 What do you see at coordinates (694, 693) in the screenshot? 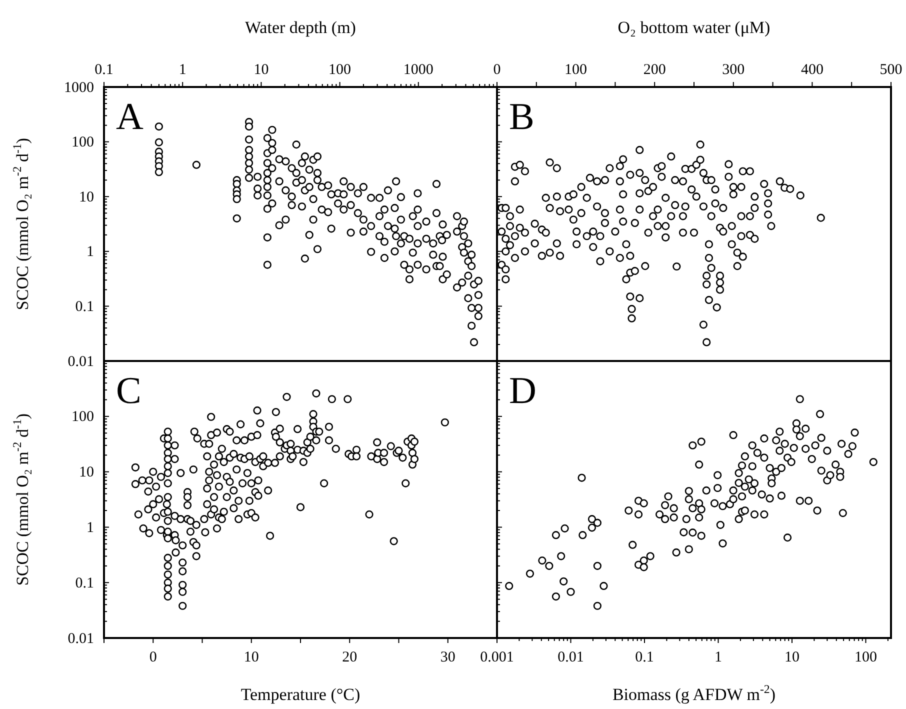
I see `x-axis-title: Biomass (g AFDW m$^{-2}$)` at bounding box center [694, 693].